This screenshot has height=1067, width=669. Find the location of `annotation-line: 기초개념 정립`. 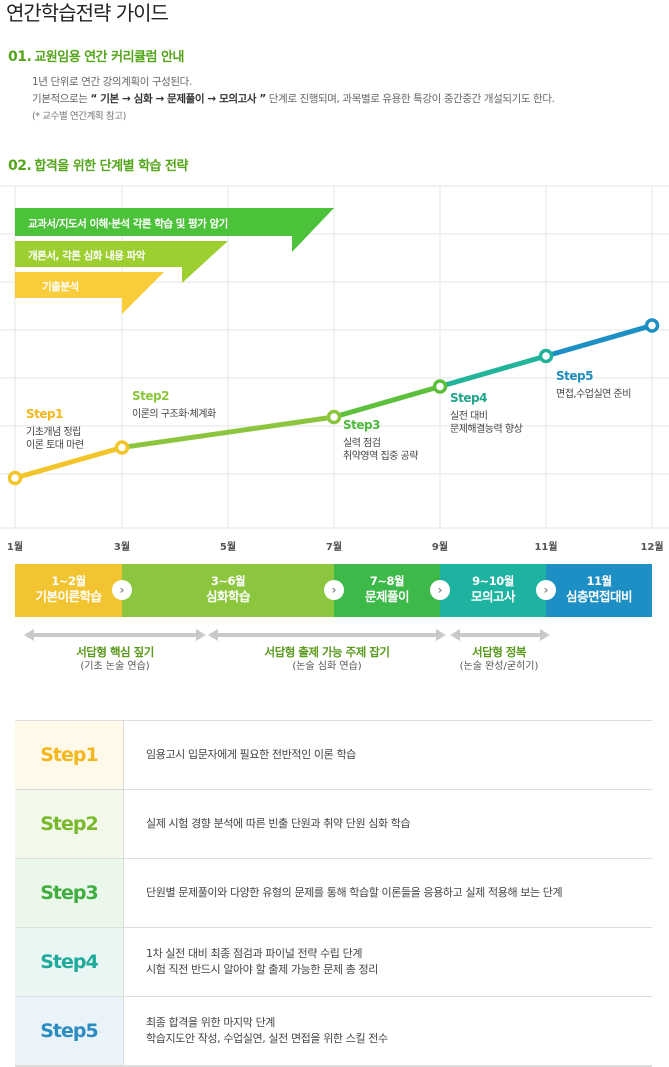

annotation-line: 기초개념 정립 is located at coordinates (53, 431).